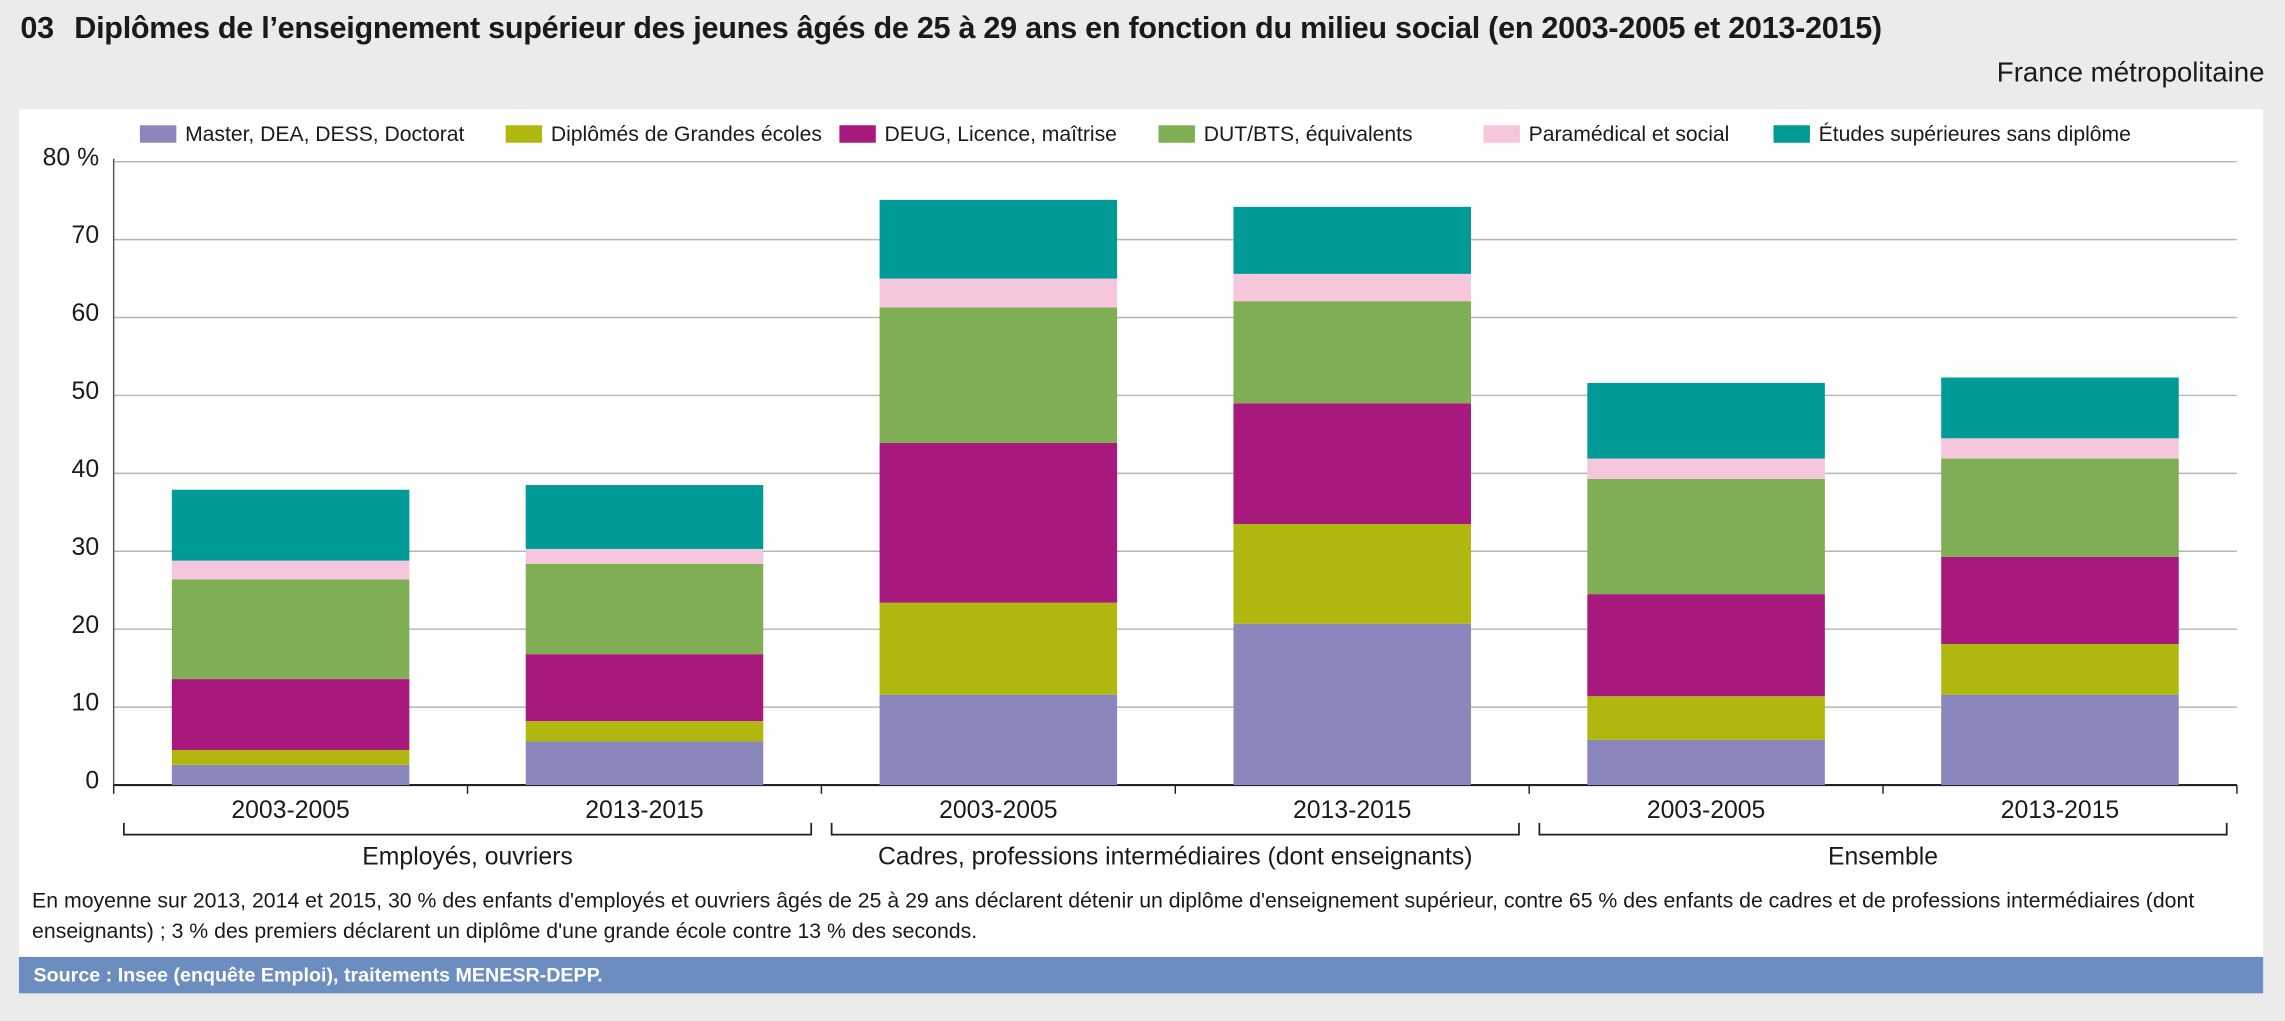  Describe the element at coordinates (37, 28) in the screenshot. I see `figure-number: 03` at that location.